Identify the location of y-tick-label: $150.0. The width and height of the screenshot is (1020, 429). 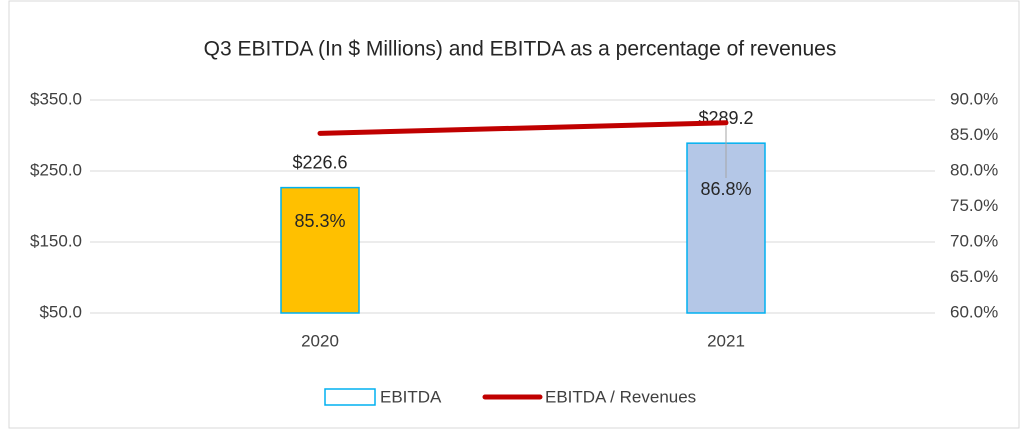
(56, 240).